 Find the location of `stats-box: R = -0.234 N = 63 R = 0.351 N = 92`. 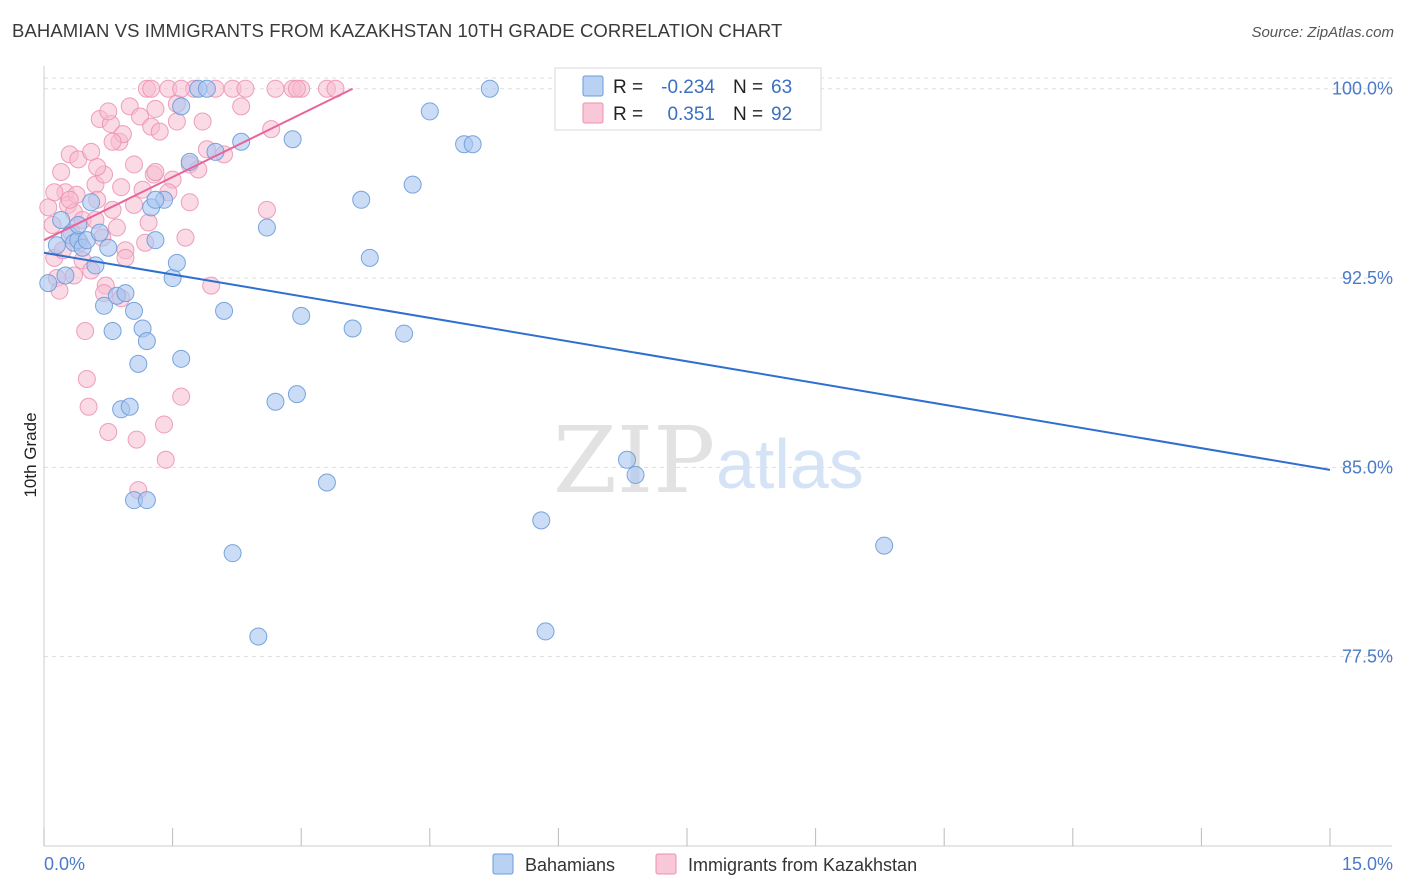

stats-box: R = -0.234 N = 63 R = 0.351 N = 92 is located at coordinates (688, 99).